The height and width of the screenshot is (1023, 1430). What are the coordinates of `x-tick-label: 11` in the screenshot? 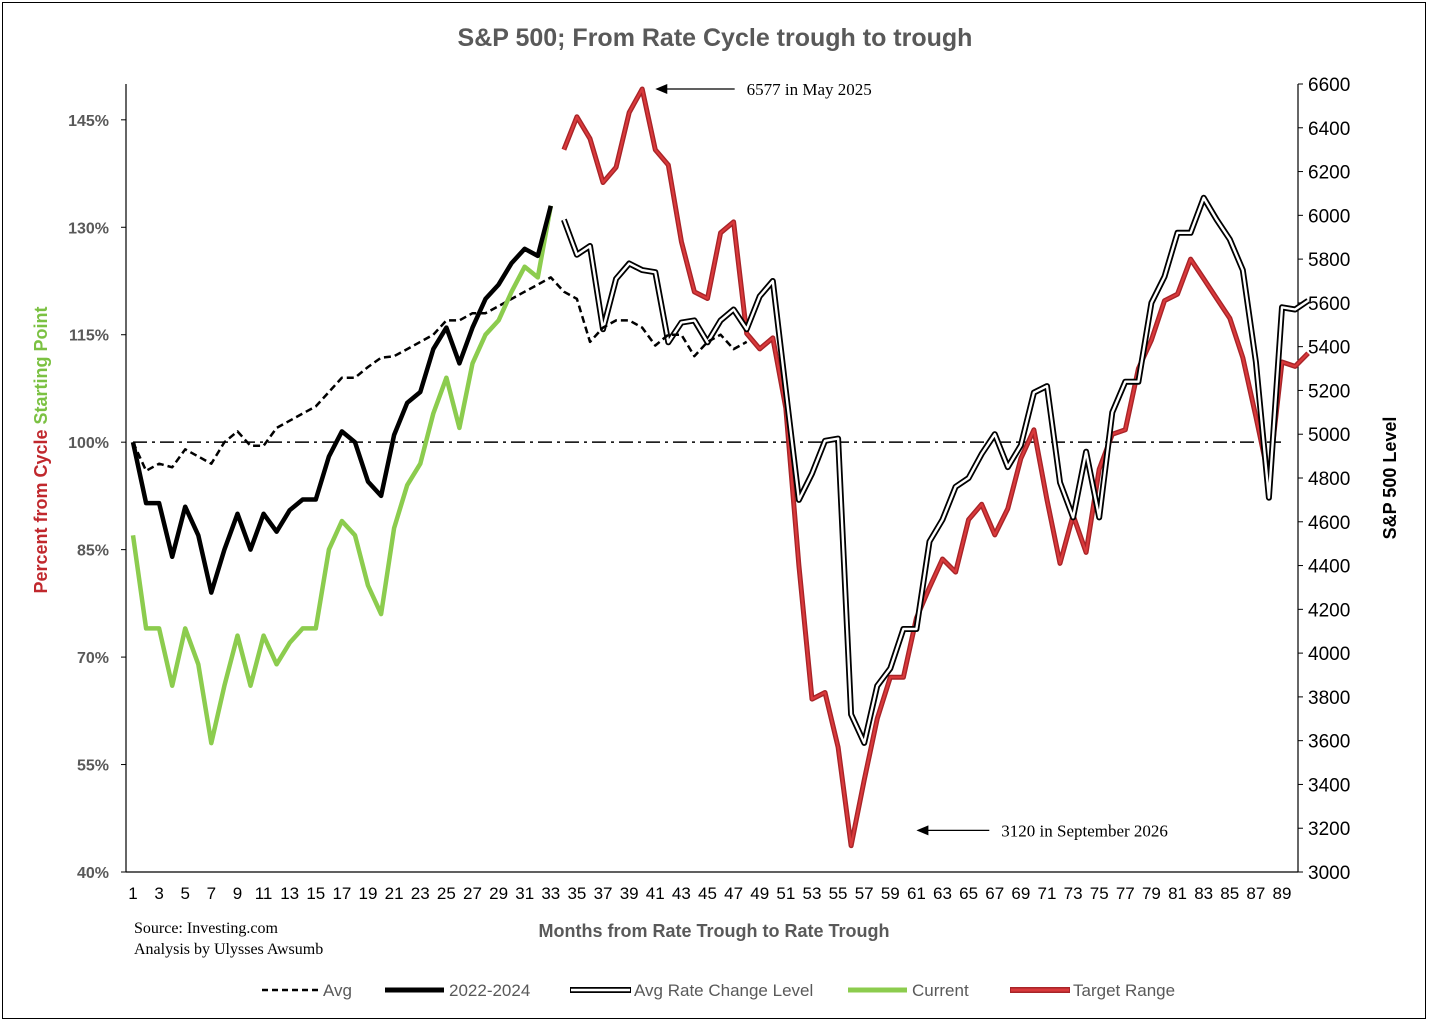 It's located at (264, 893).